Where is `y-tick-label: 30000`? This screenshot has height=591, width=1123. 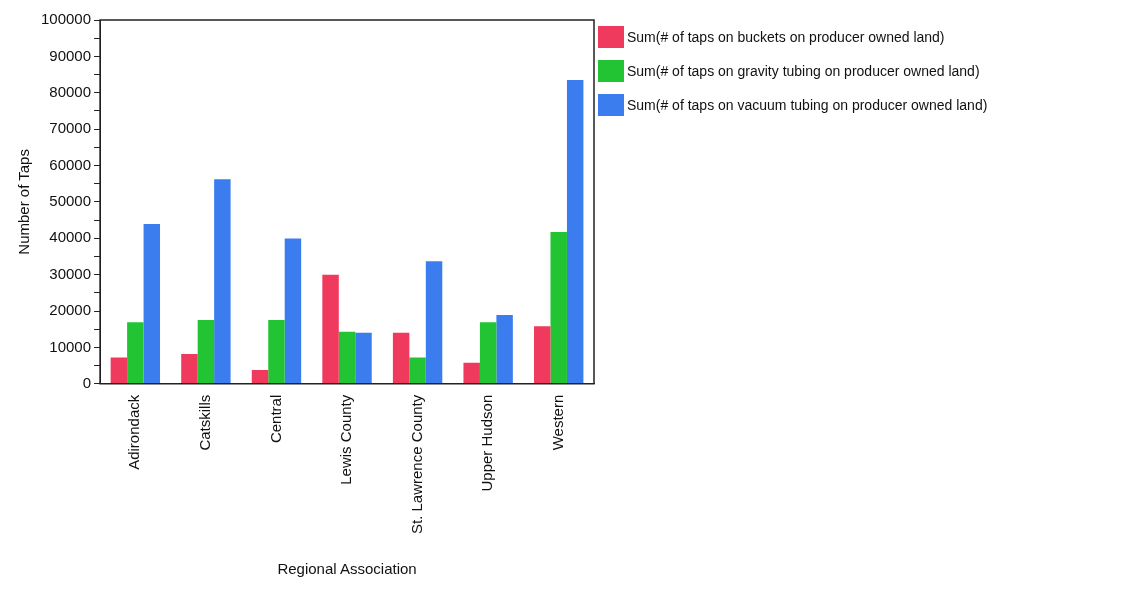
y-tick-label: 30000 is located at coordinates (70, 273).